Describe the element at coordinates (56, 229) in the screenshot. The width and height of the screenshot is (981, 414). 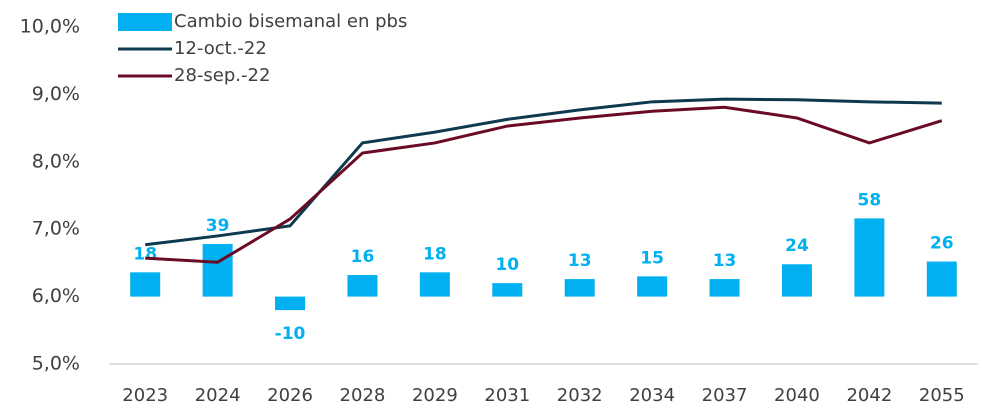
I see `y-tick-label: 7,0%` at that location.